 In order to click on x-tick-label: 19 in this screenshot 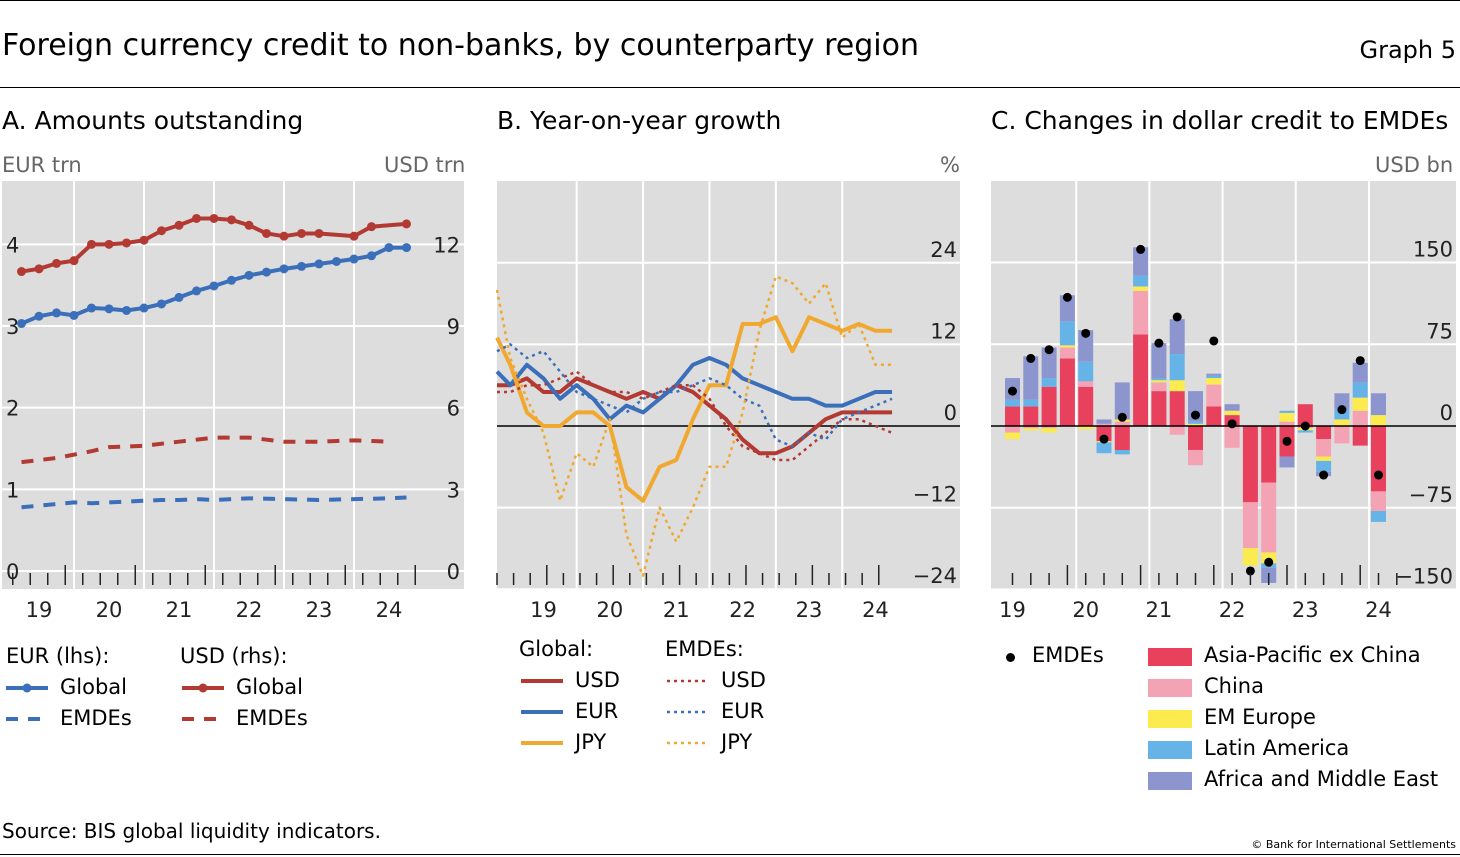, I will do `click(39, 610)`.